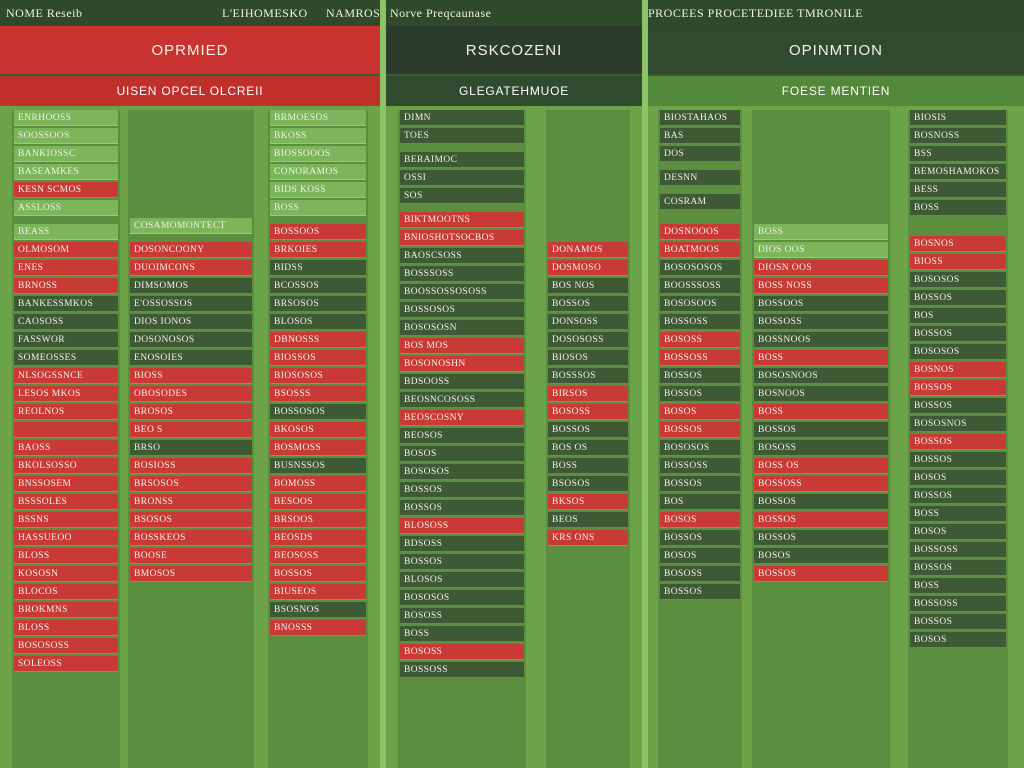 The height and width of the screenshot is (768, 1024). Describe the element at coordinates (462, 418) in the screenshot. I see `table-row: BEOSCOSNY` at that location.